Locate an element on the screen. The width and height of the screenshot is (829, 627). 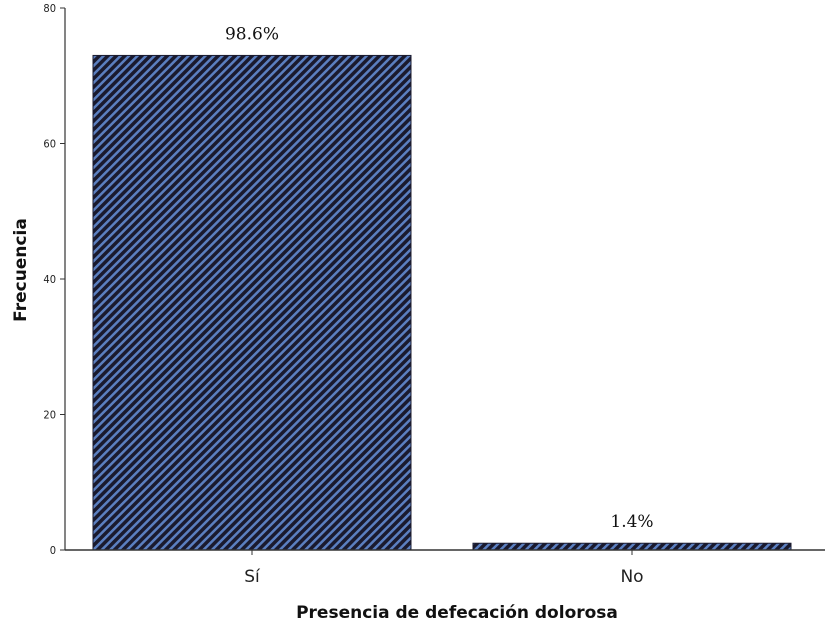
y-tick-label-0: 0 is located at coordinates (53, 550).